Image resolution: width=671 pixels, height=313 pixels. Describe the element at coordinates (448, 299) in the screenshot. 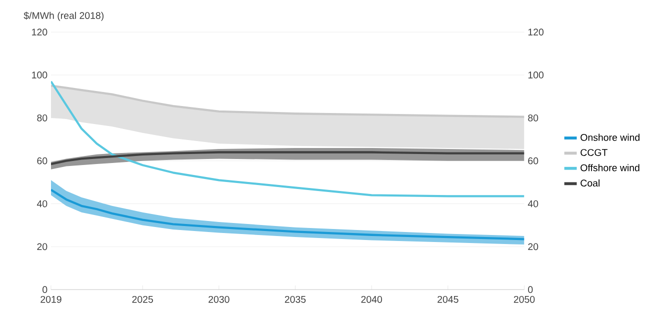

I see `x-tick-label: 2045` at that location.